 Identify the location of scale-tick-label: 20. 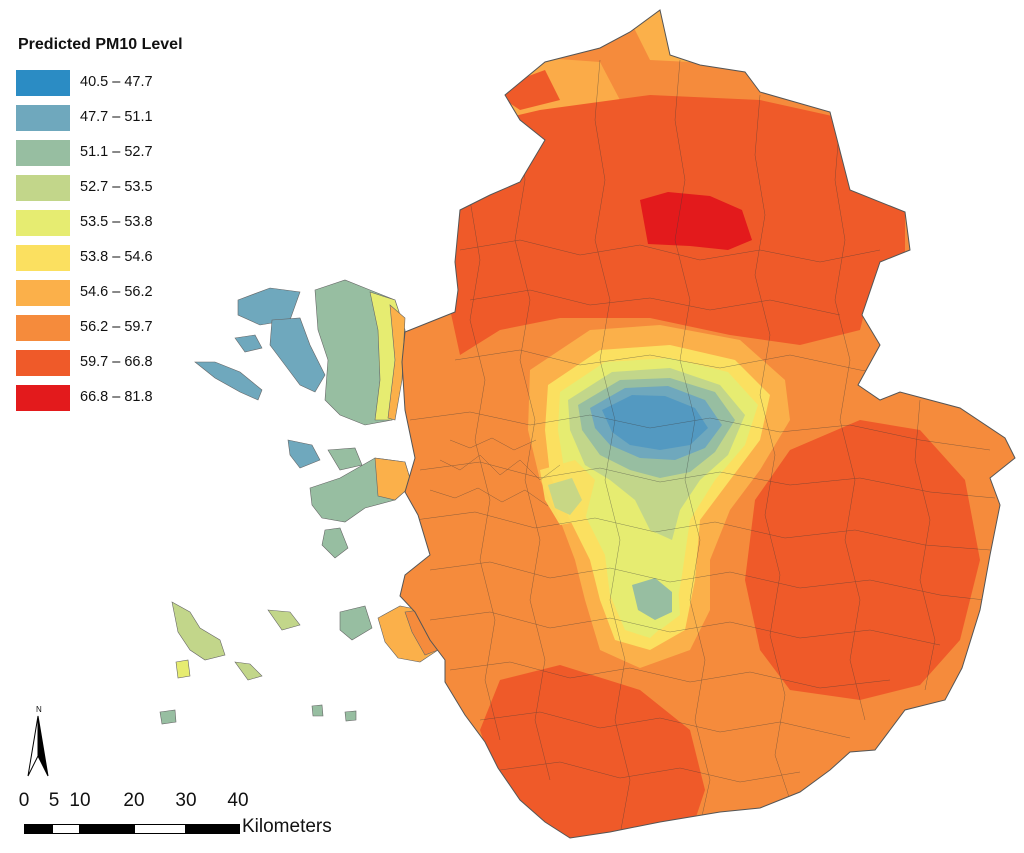
(134, 800).